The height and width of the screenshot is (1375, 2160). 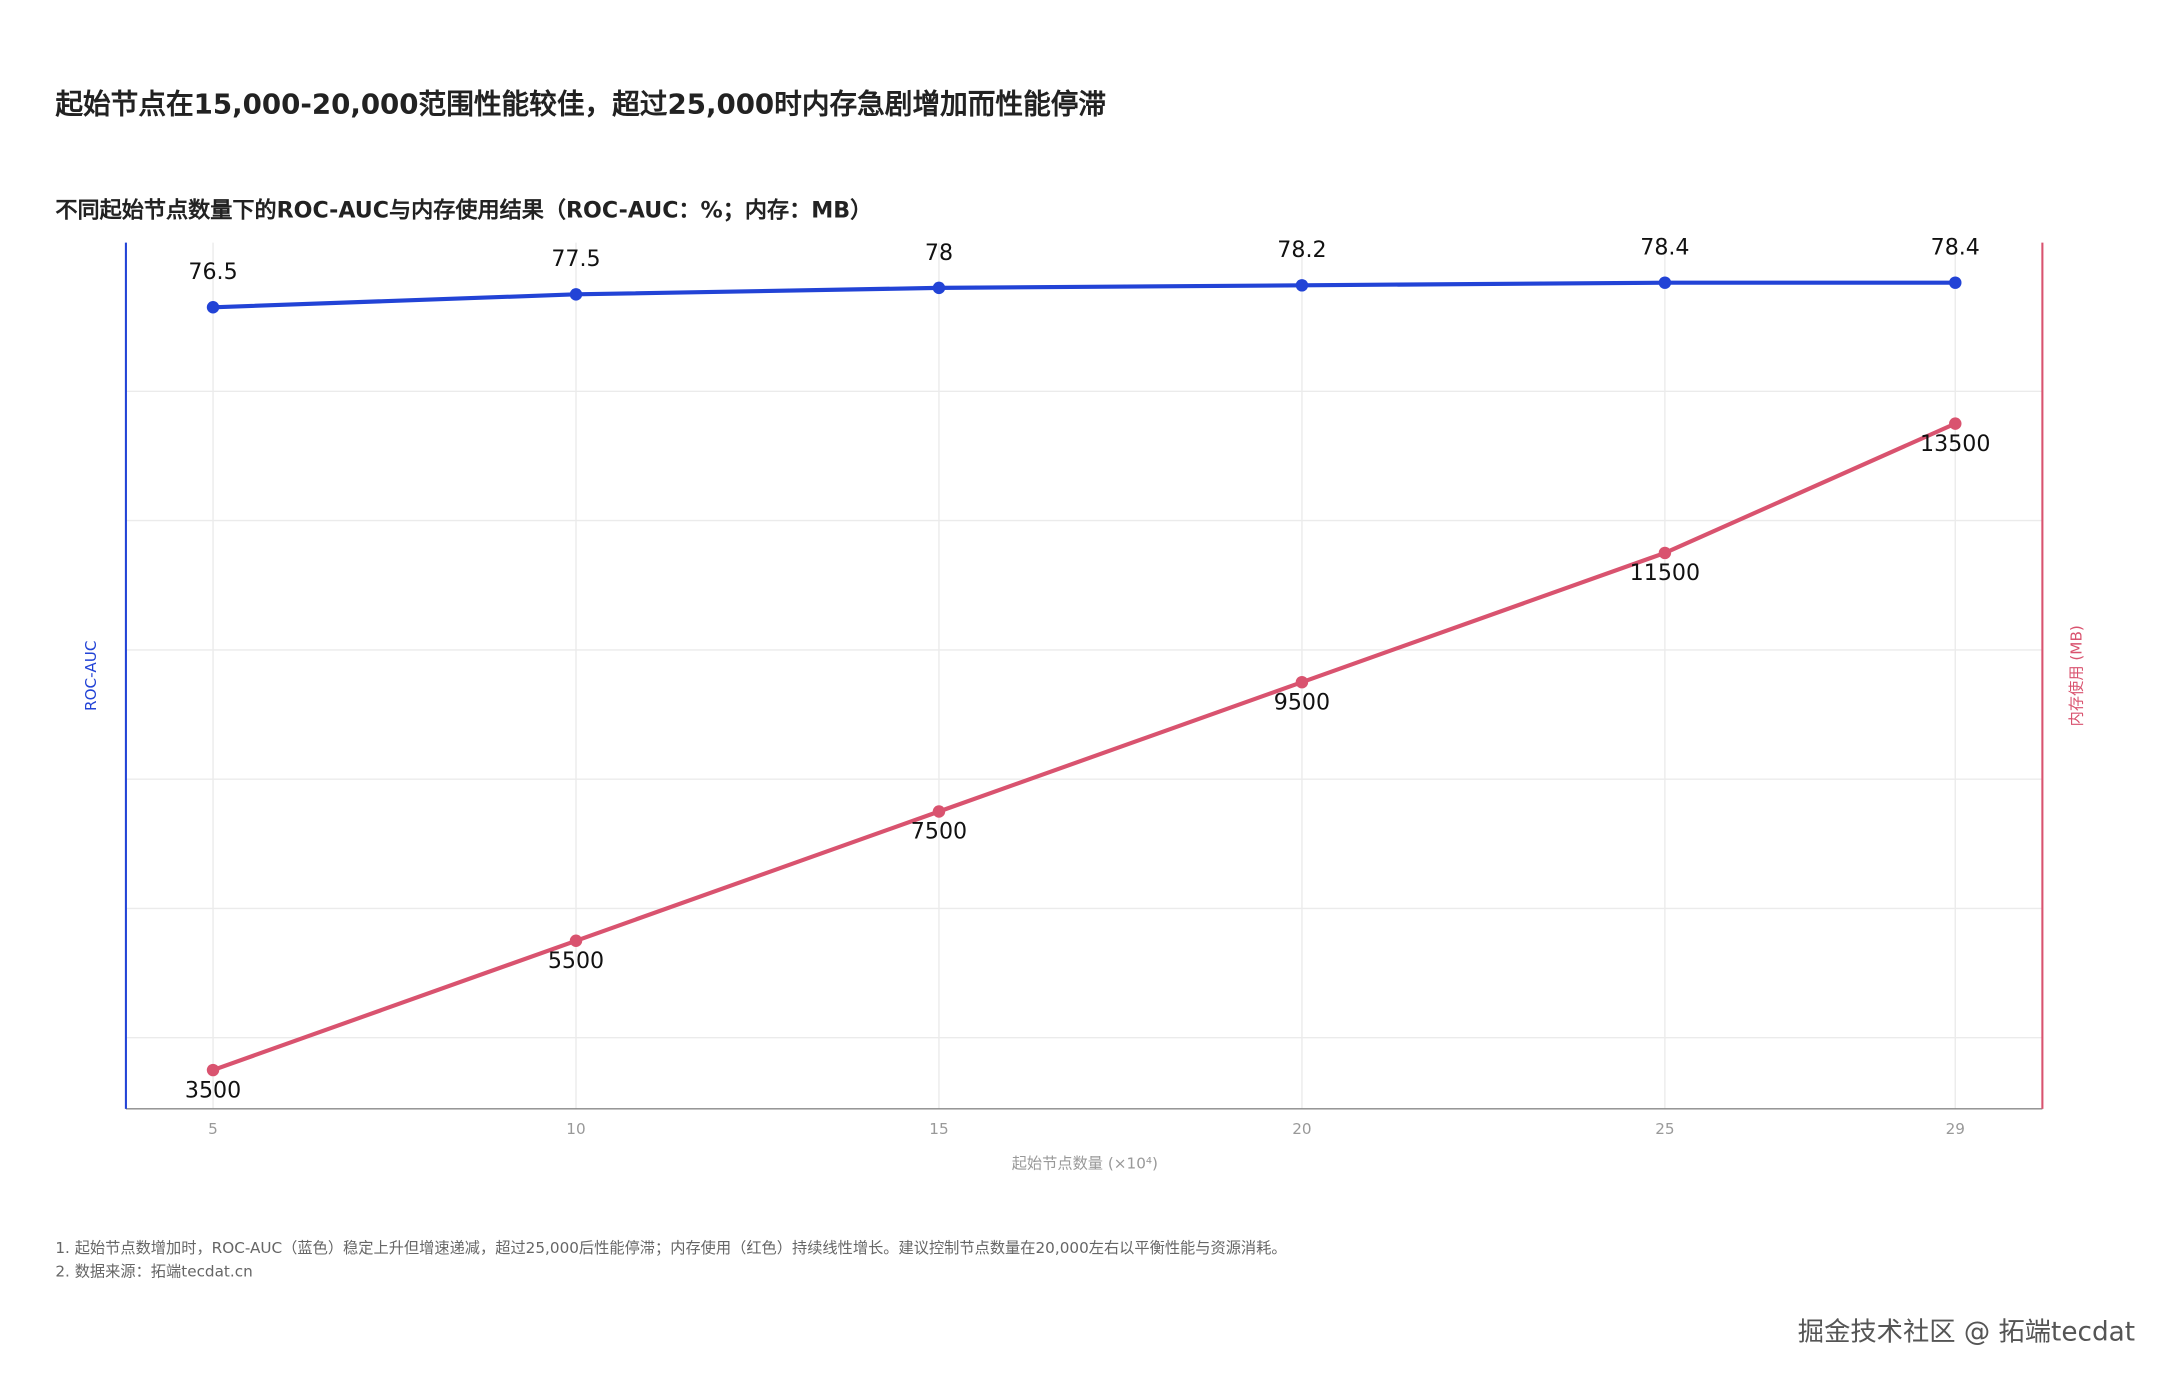 I want to click on data-label: 13500, so click(x=1955, y=444).